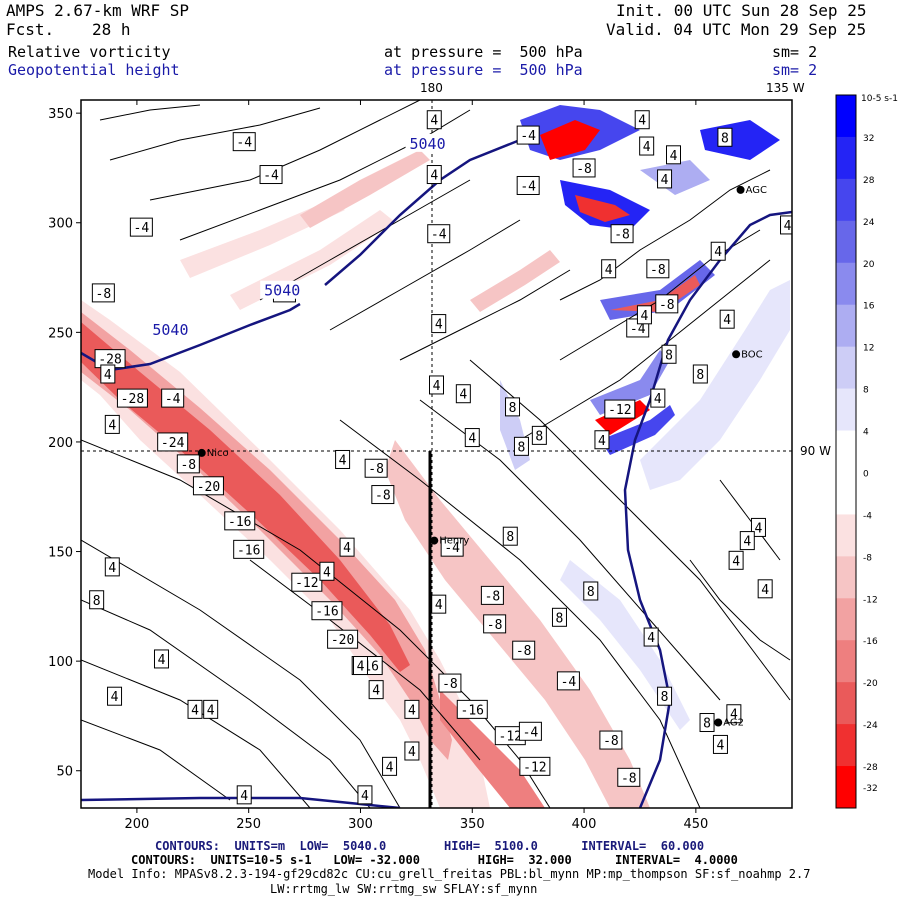 This screenshot has height=900, width=900. I want to click on station-marker, so click(718, 722).